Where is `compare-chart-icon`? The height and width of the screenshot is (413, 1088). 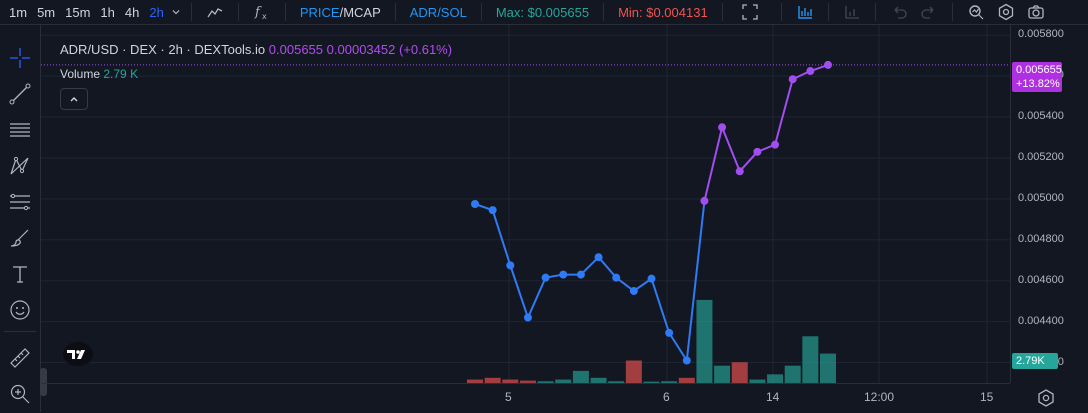 compare-chart-icon is located at coordinates (852, 12).